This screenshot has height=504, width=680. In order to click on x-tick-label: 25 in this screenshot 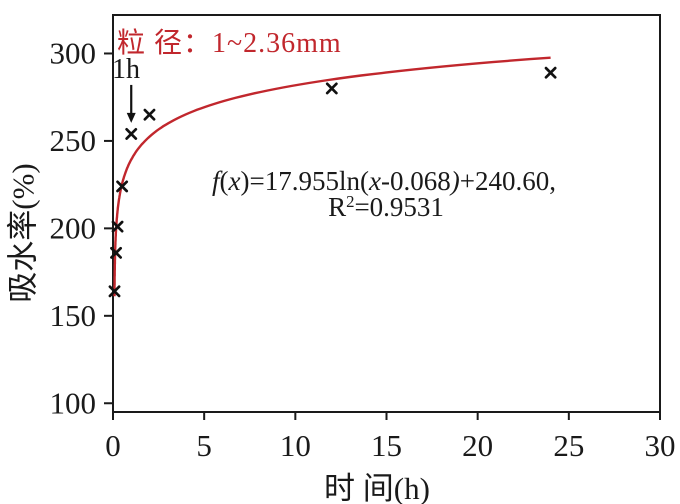, I will do `click(568, 445)`.